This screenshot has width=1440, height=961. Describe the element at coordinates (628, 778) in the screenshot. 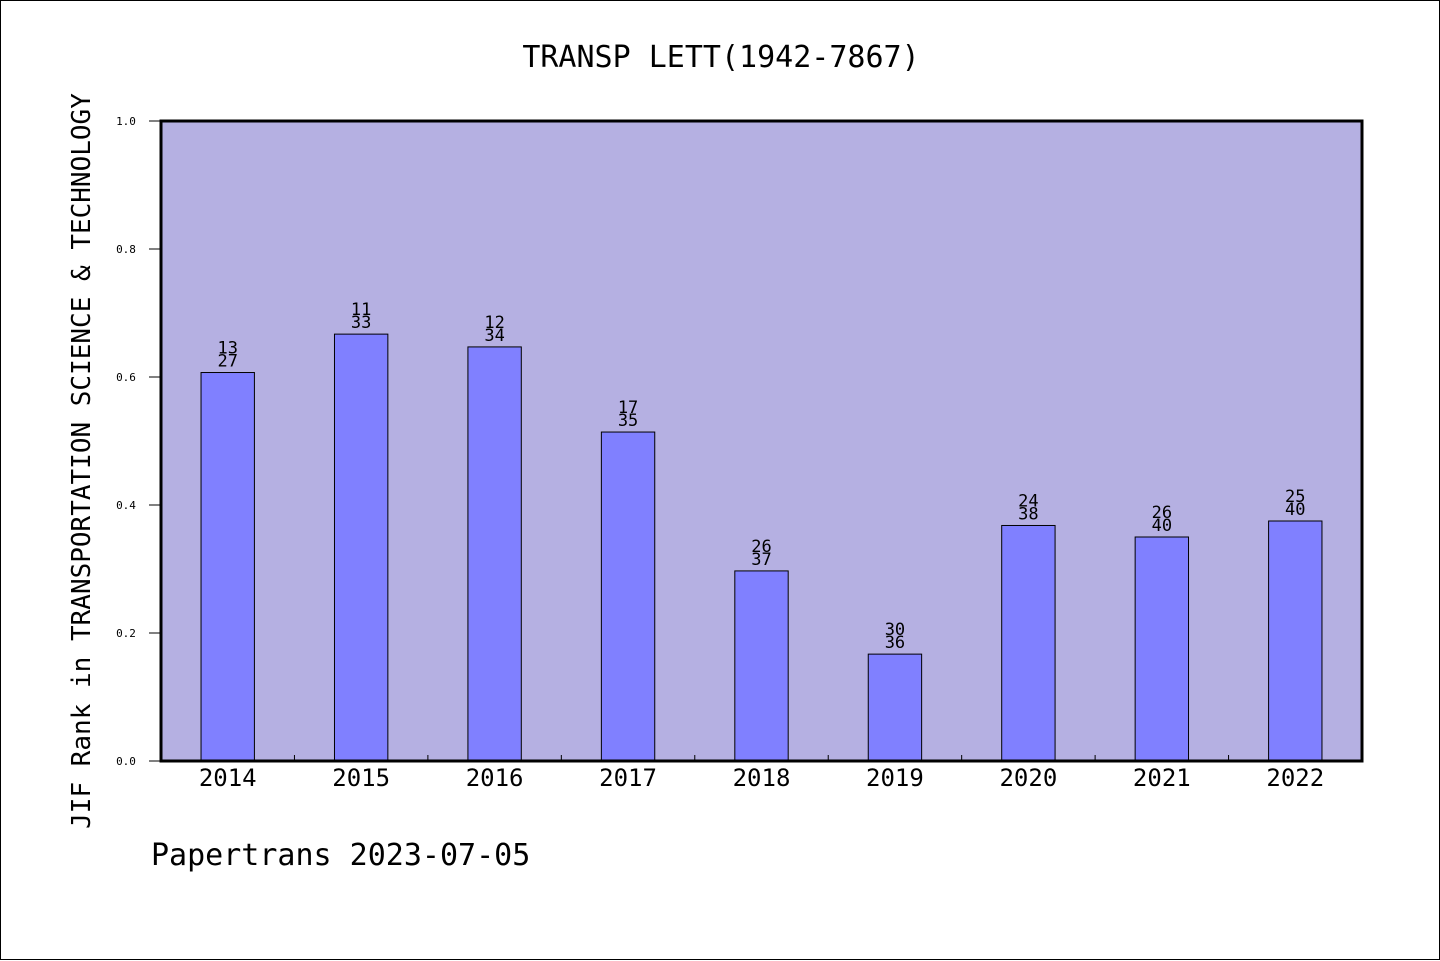

I see `x-tick-label: 2017` at that location.